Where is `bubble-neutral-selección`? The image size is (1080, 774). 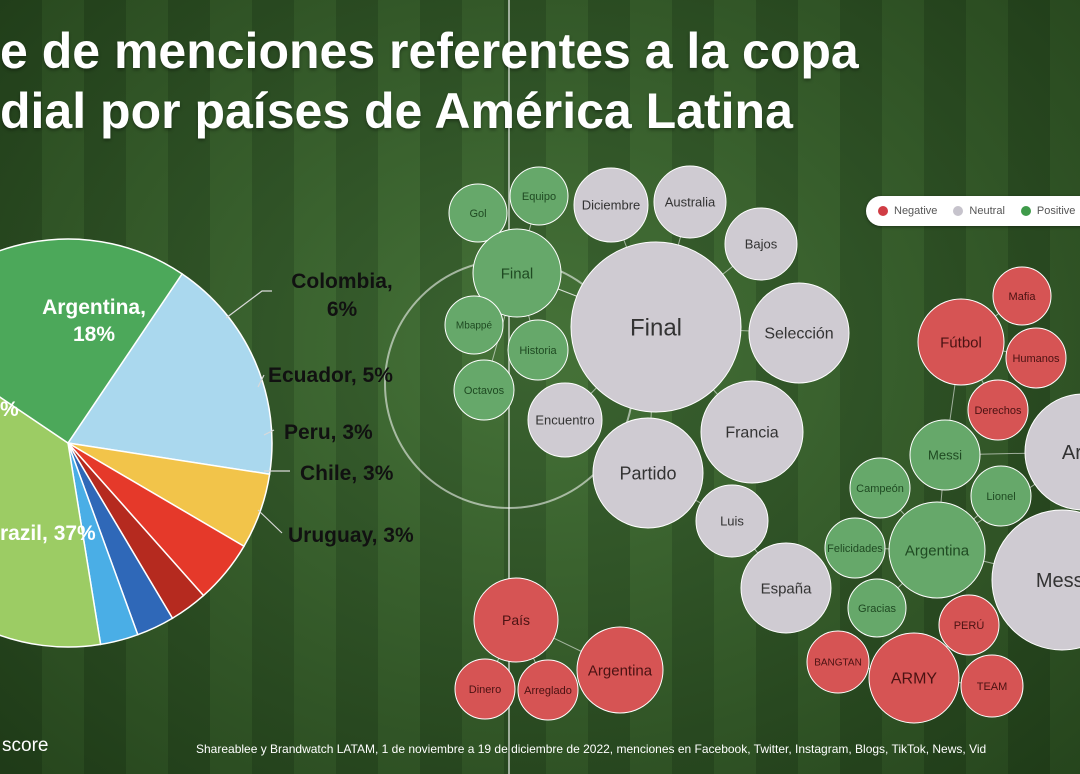 bubble-neutral-selección is located at coordinates (799, 333).